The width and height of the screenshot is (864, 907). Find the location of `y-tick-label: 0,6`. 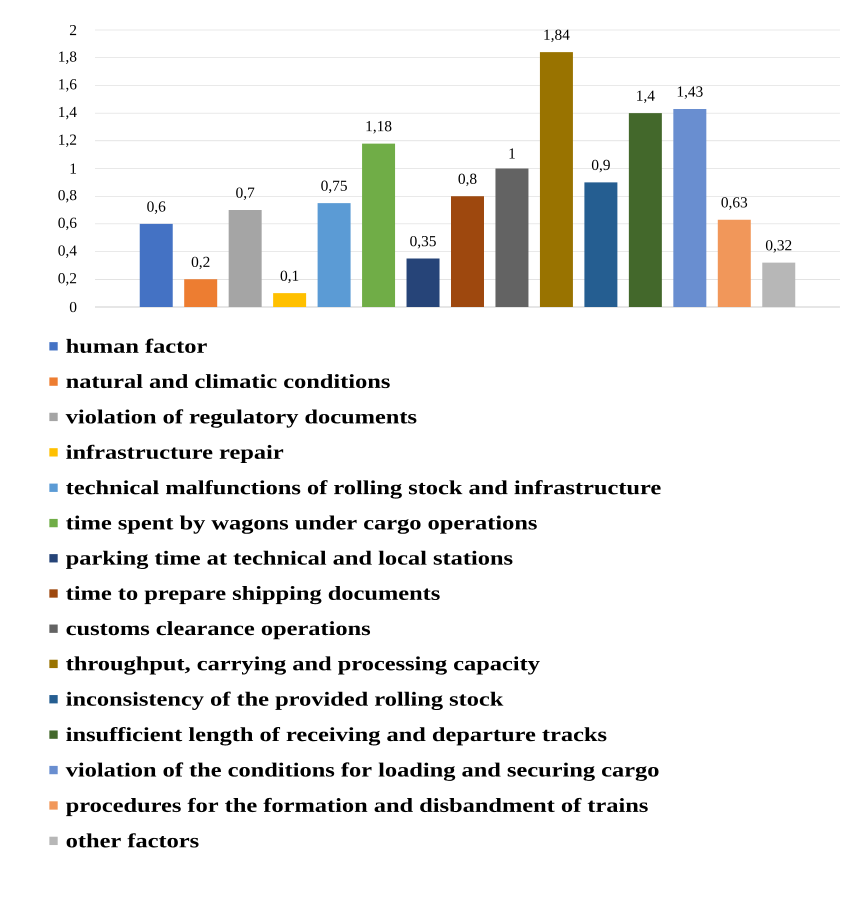

y-tick-label: 0,6 is located at coordinates (67, 224).